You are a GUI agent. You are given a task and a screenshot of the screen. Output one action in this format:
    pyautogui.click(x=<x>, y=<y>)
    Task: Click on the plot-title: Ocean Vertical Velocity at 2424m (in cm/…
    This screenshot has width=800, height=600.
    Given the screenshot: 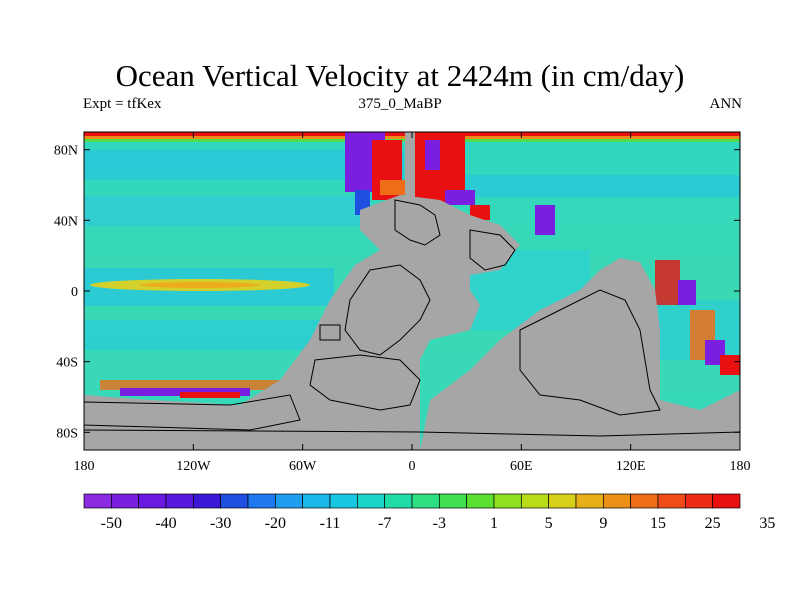 What is the action you would take?
    pyautogui.click(x=400, y=75)
    